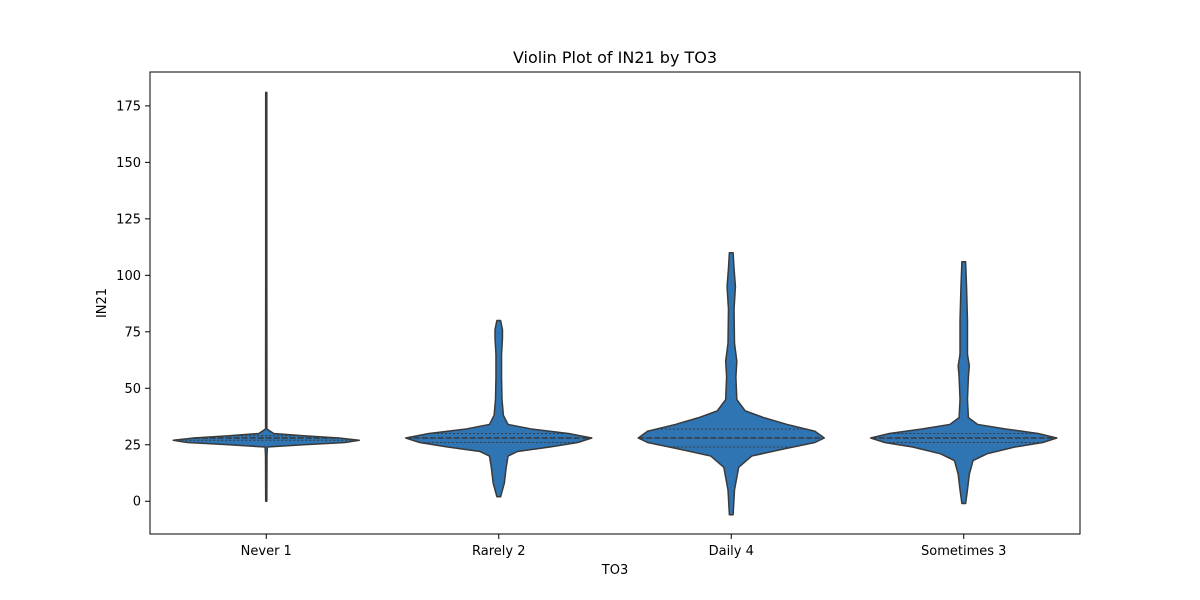 This screenshot has height=600, width=1200. I want to click on y-tick-label: 50, so click(132, 389).